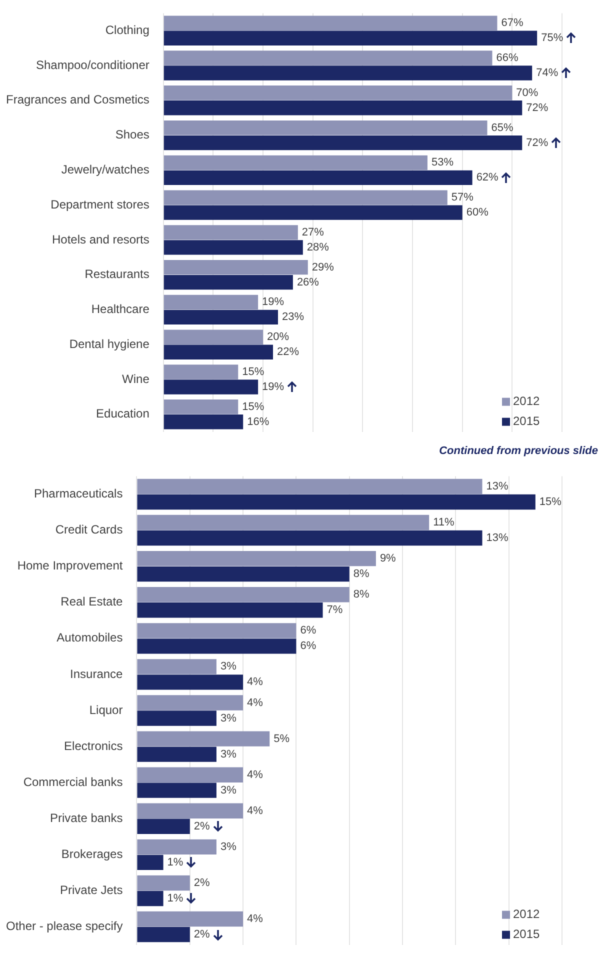 The height and width of the screenshot is (958, 602). What do you see at coordinates (308, 630) in the screenshot?
I see `data-label: 6%` at bounding box center [308, 630].